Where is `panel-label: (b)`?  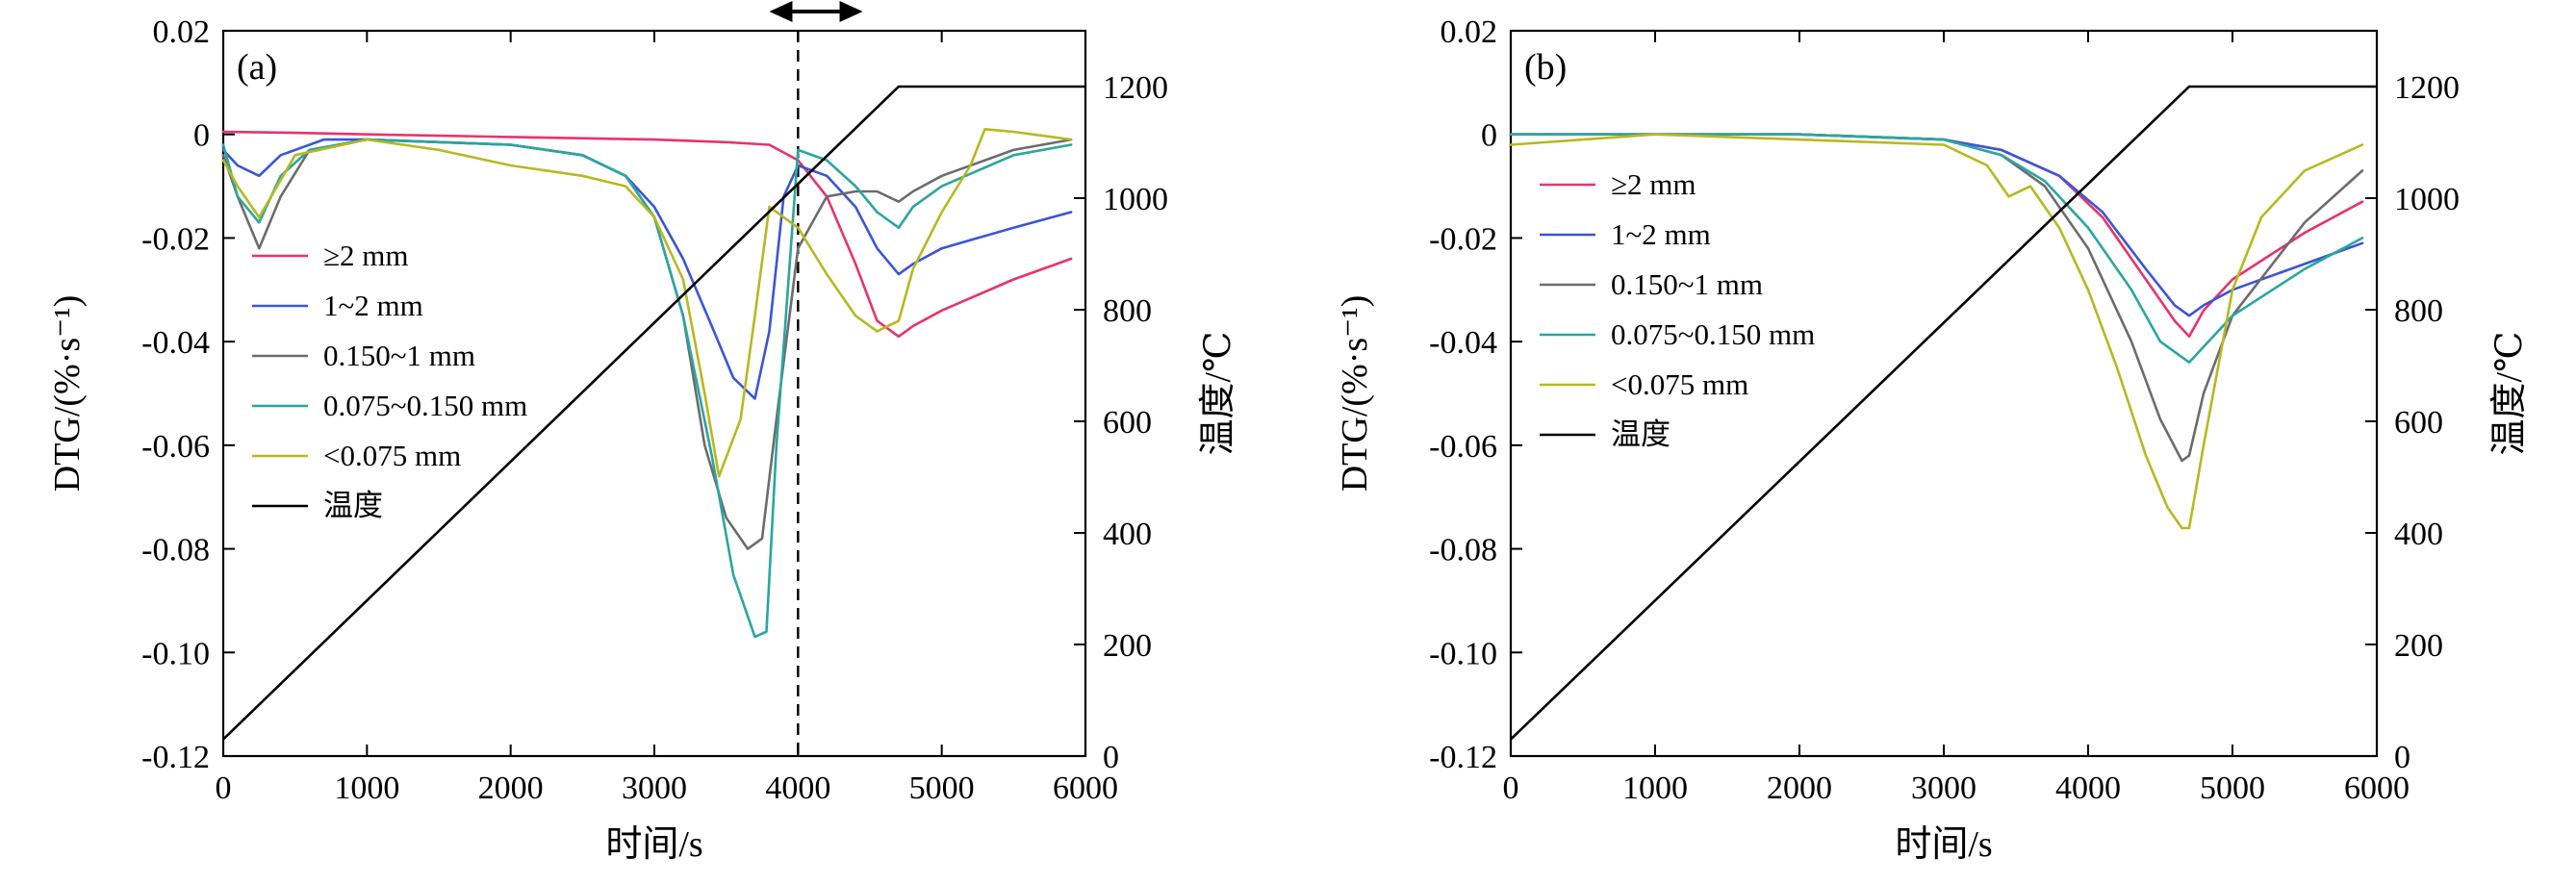 panel-label: (b) is located at coordinates (1545, 67).